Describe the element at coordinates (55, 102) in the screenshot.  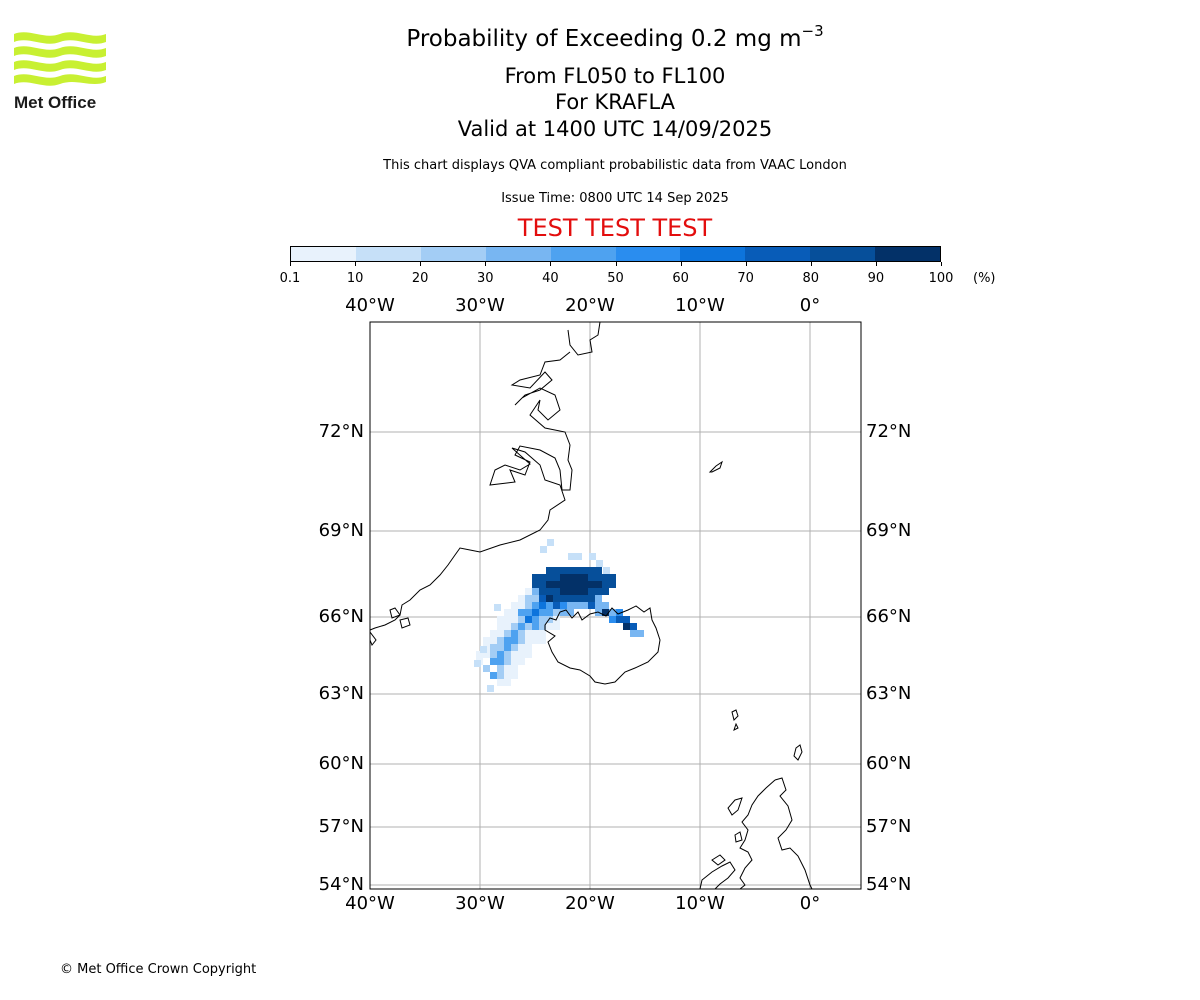
I see `logo-text: Met Office` at that location.